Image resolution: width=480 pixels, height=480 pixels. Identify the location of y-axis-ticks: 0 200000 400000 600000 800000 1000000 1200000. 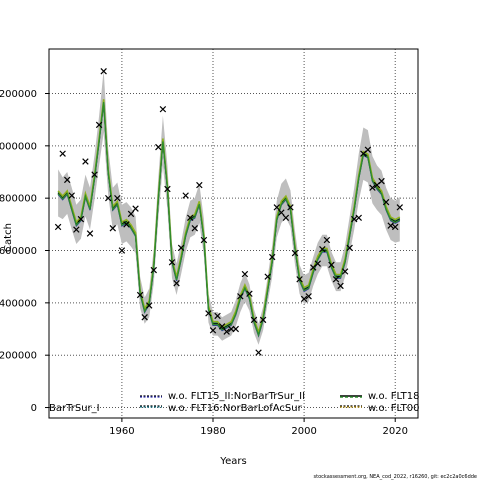
(24, 251).